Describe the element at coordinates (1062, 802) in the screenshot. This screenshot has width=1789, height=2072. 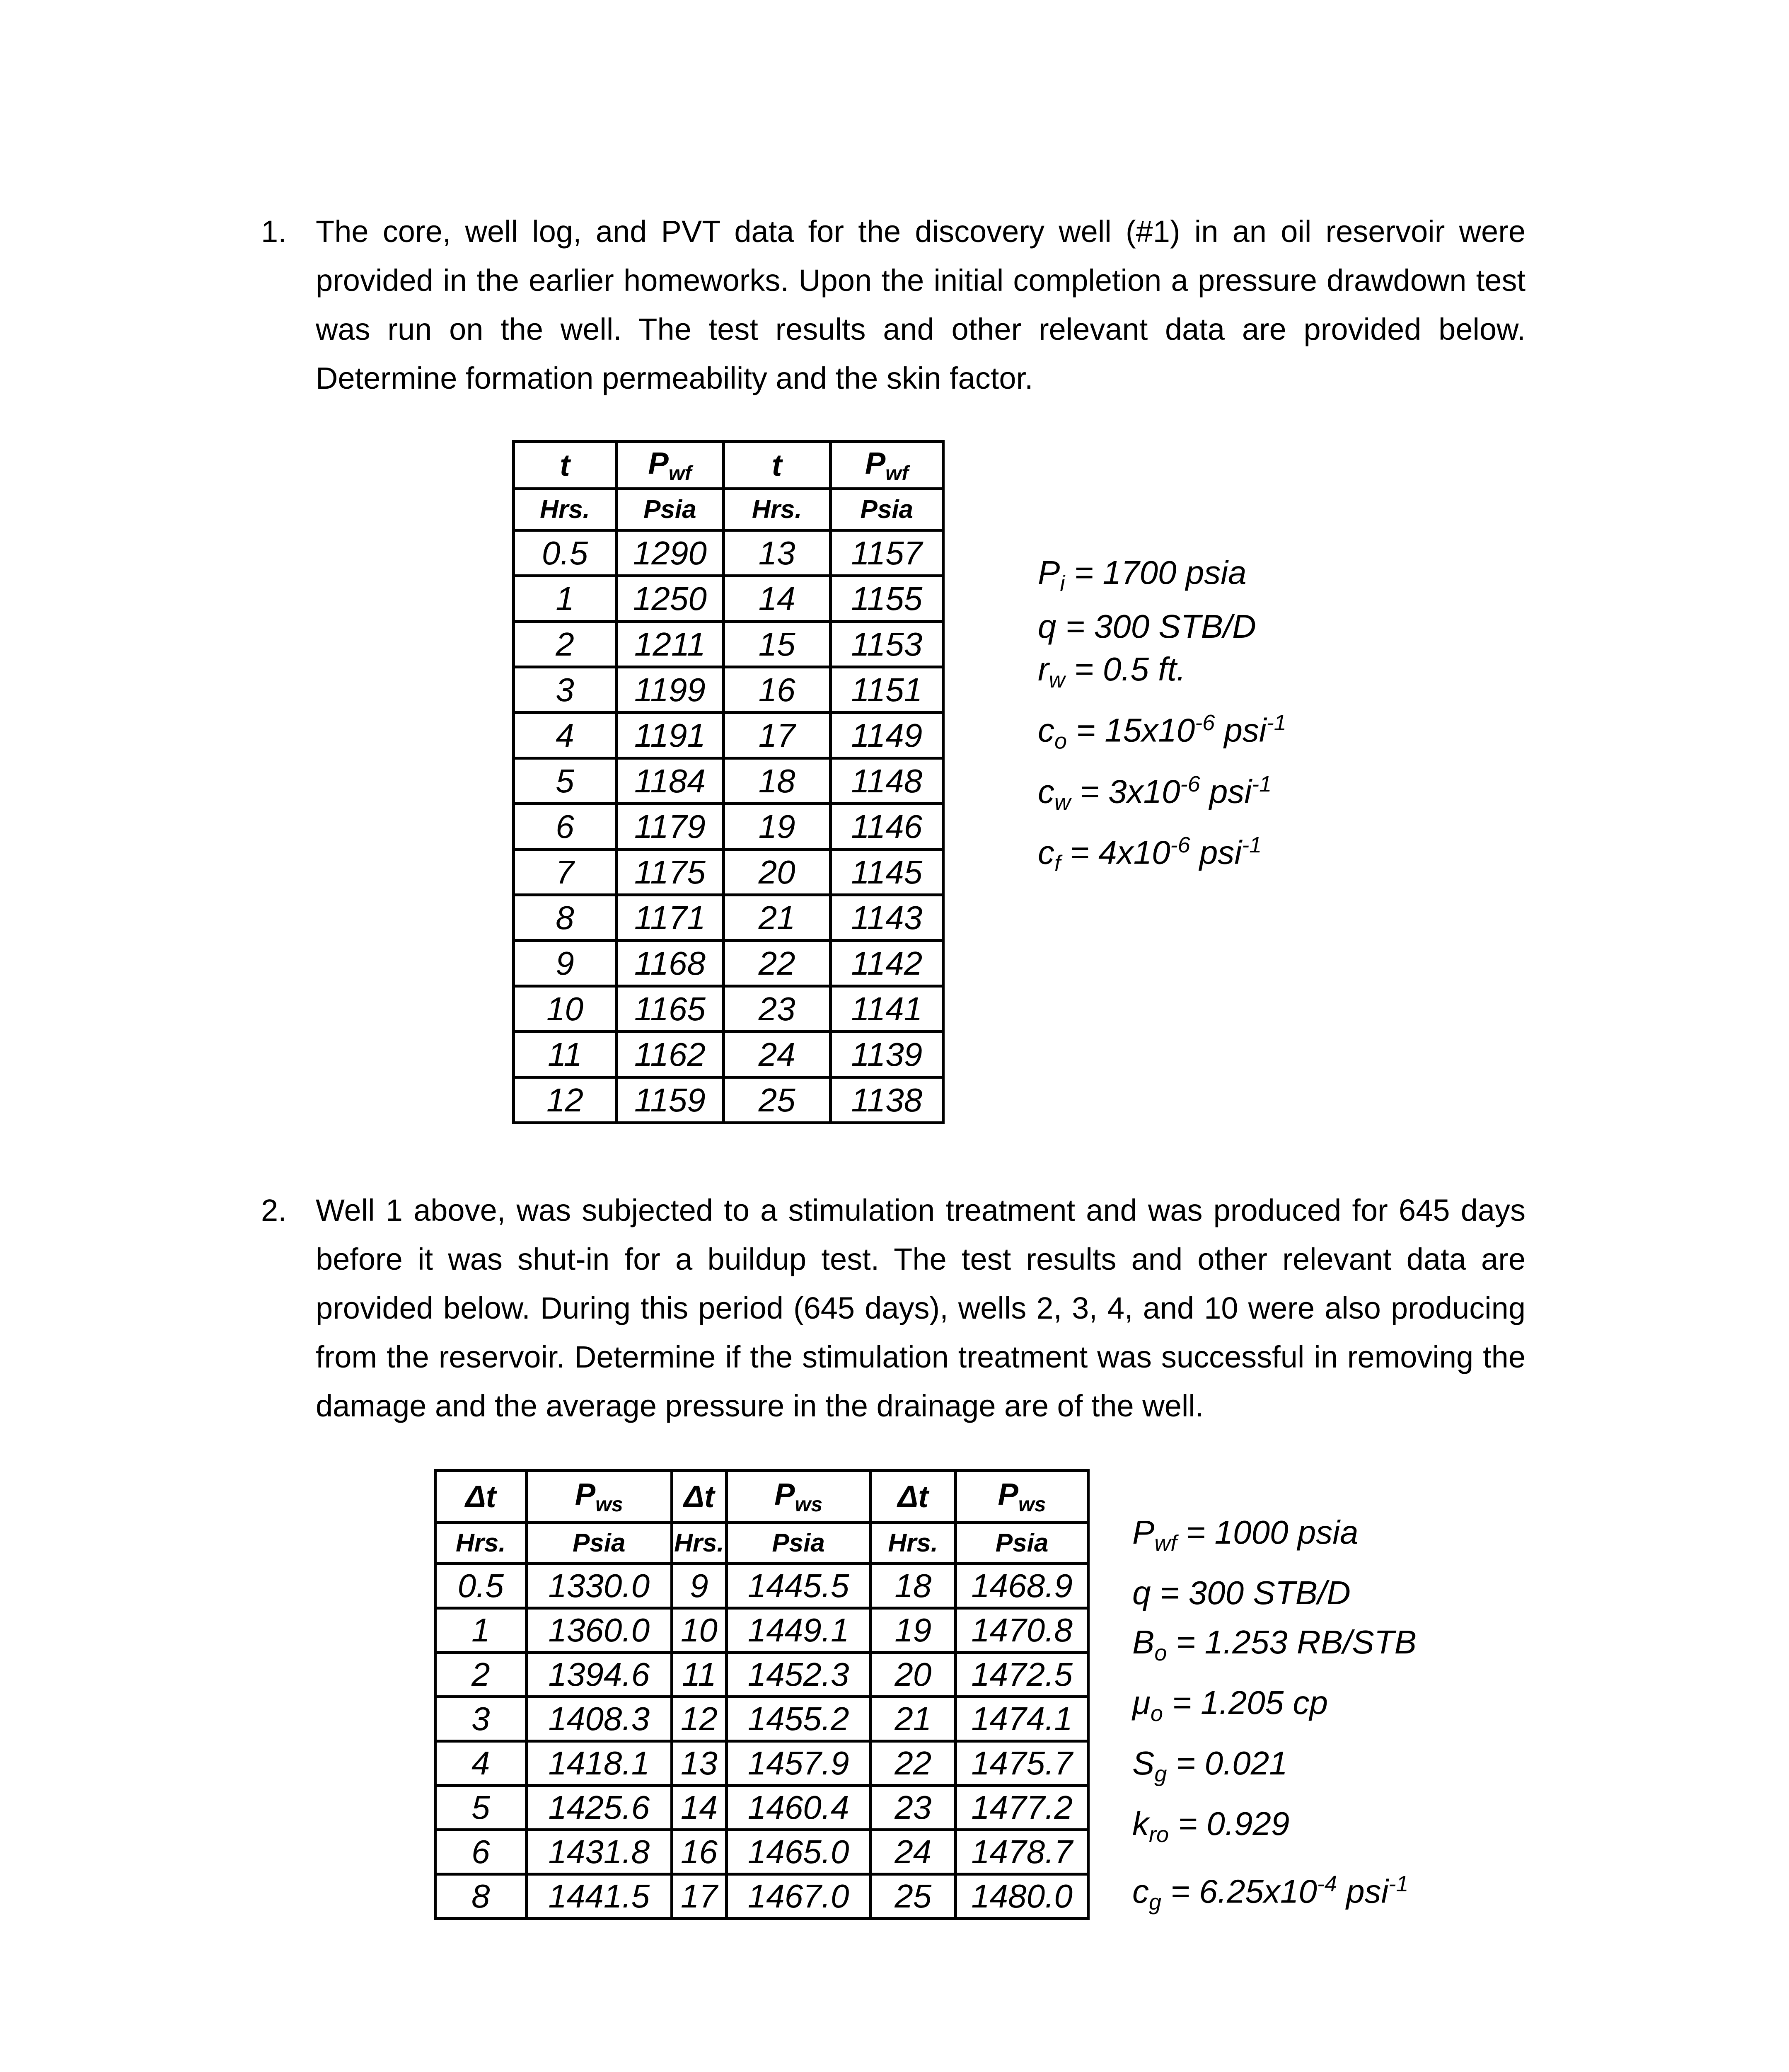
I see `parameter-text: w` at that location.